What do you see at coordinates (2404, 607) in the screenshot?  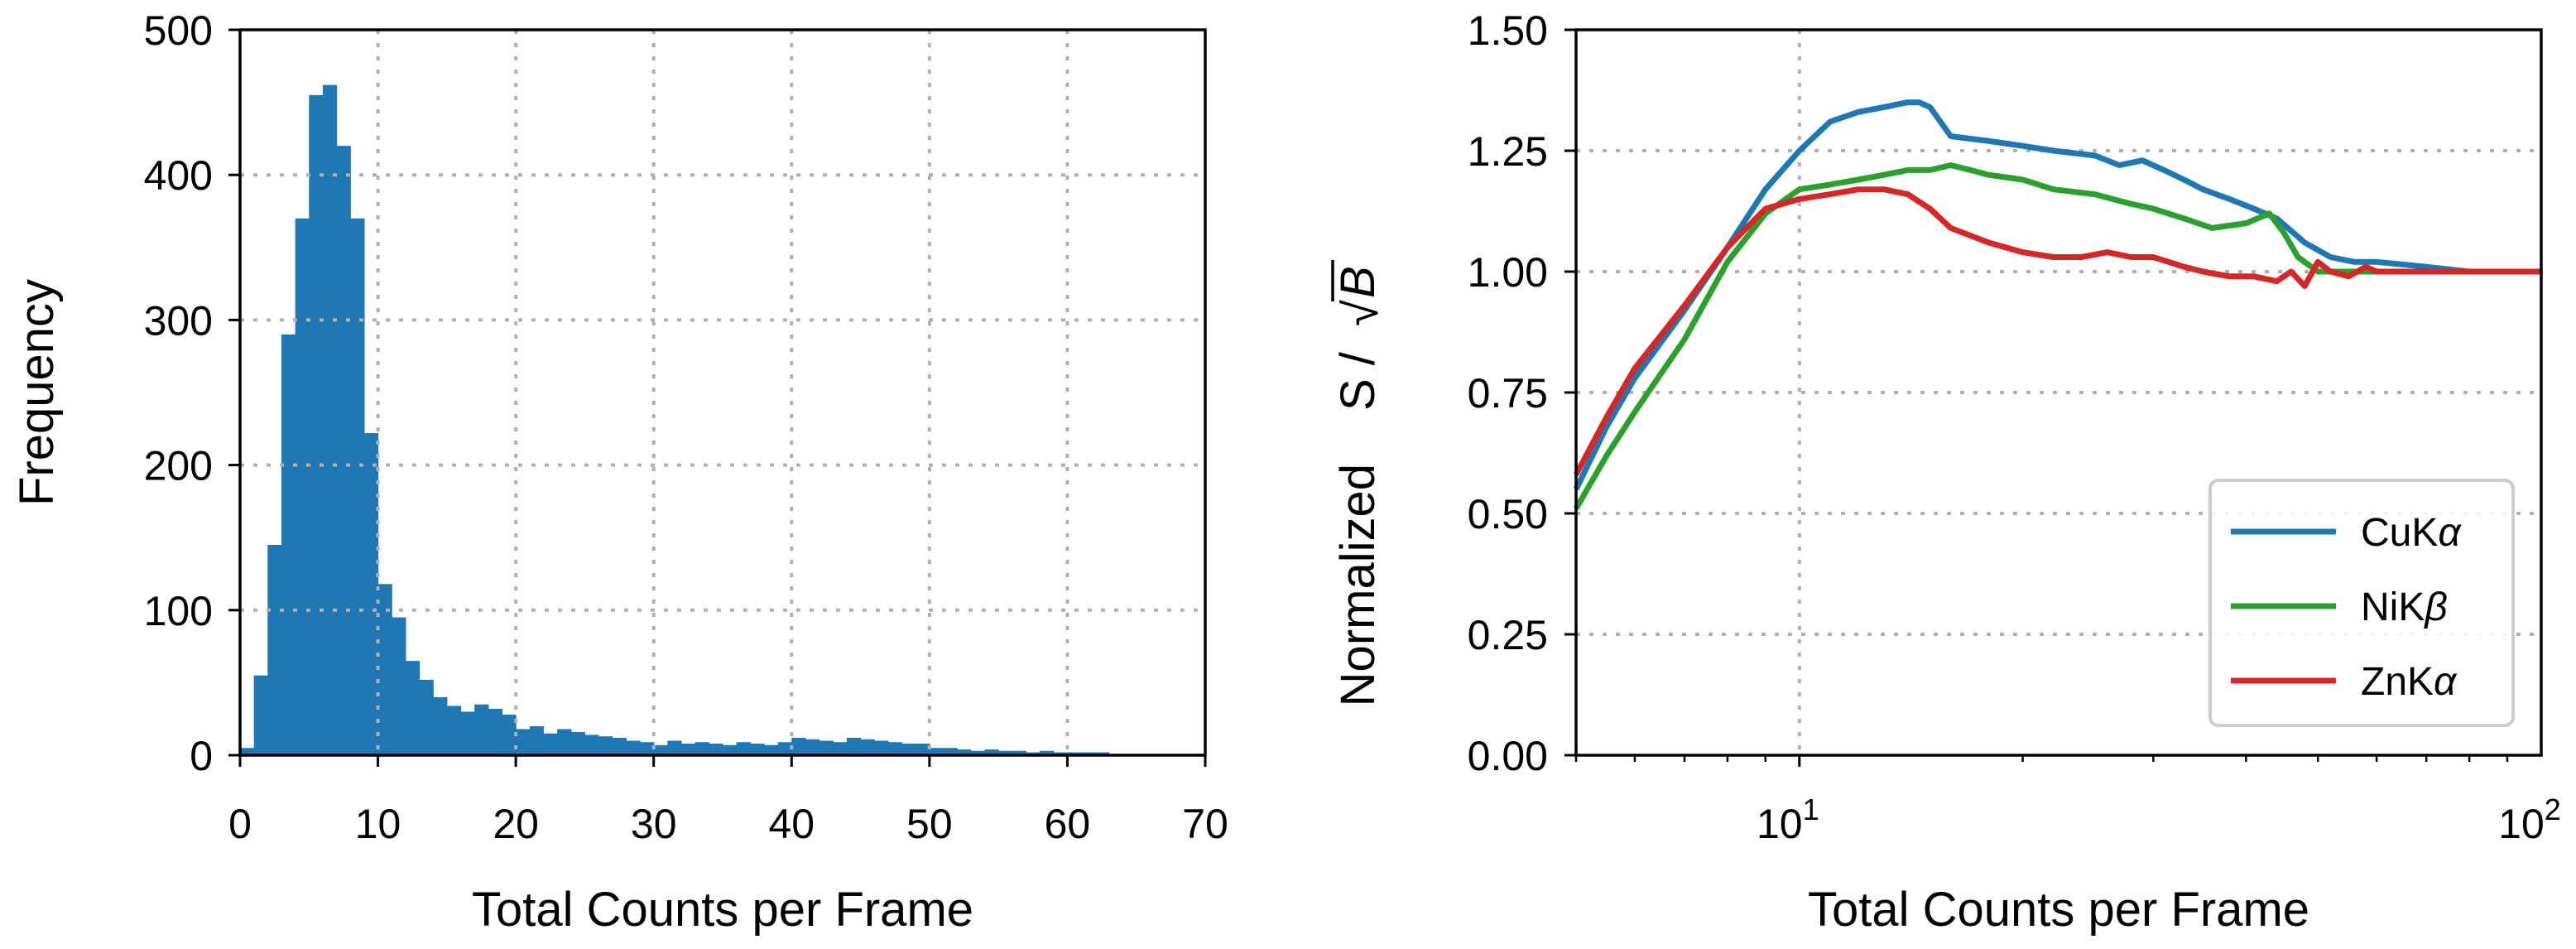 I see `legend-label: NiKβ` at bounding box center [2404, 607].